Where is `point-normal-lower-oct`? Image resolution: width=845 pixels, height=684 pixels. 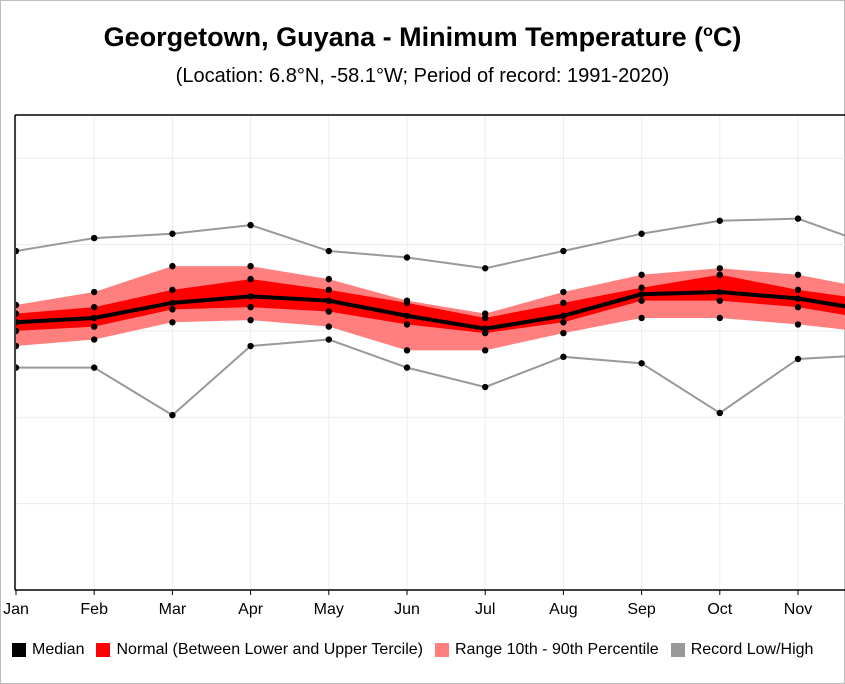 point-normal-lower-oct is located at coordinates (719, 300).